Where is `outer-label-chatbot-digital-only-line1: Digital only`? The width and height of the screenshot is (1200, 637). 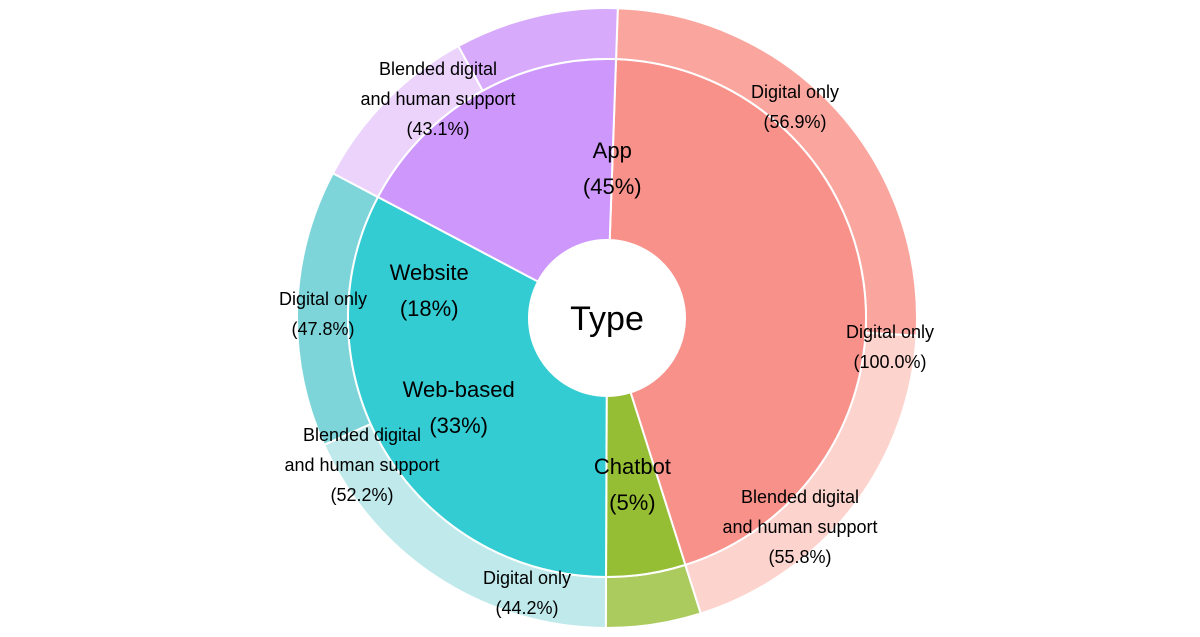
outer-label-chatbot-digital-only-line1: Digital only is located at coordinates (890, 332).